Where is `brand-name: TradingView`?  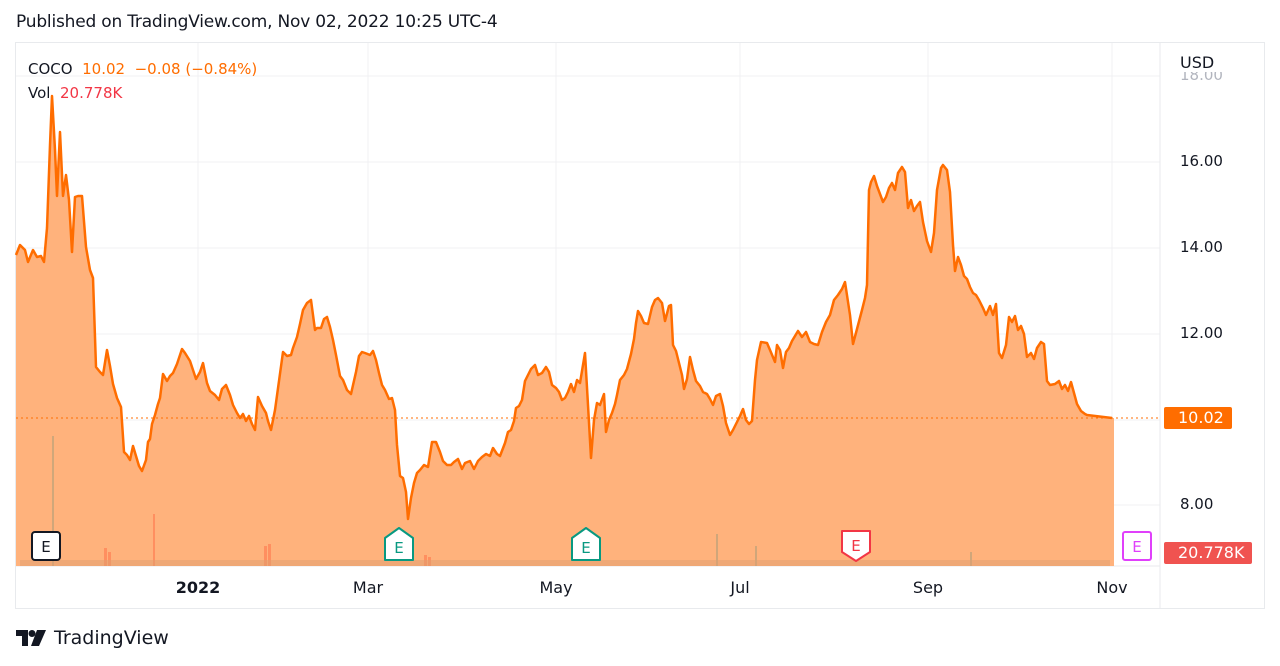
brand-name: TradingView is located at coordinates (111, 638).